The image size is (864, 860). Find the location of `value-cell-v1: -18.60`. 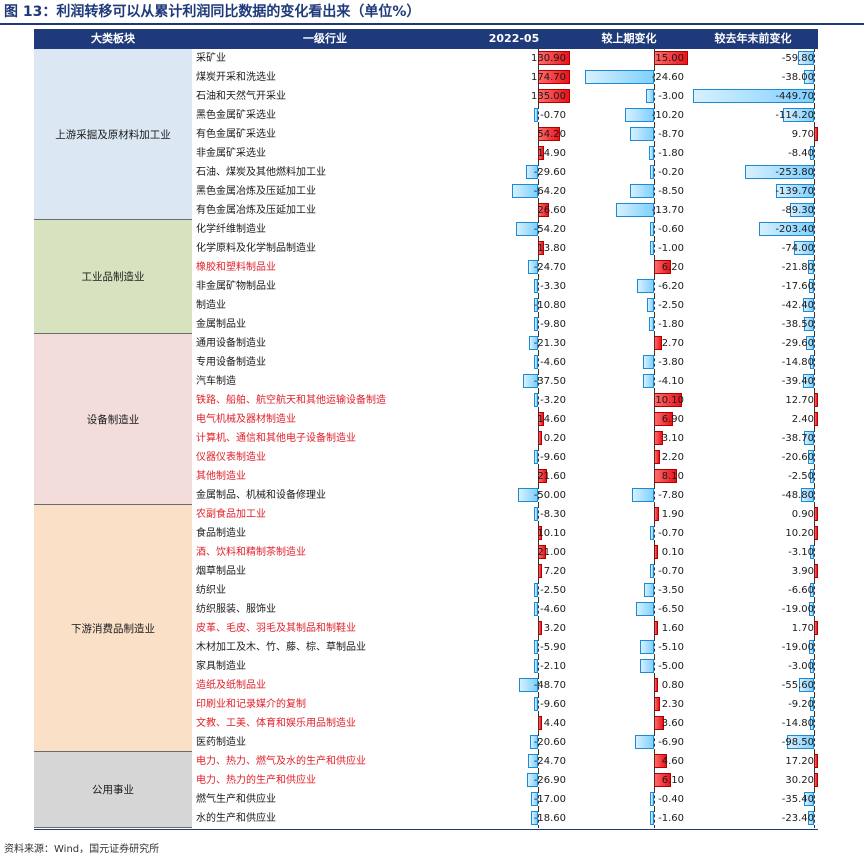

value-cell-v1: -18.60 is located at coordinates (514, 818).